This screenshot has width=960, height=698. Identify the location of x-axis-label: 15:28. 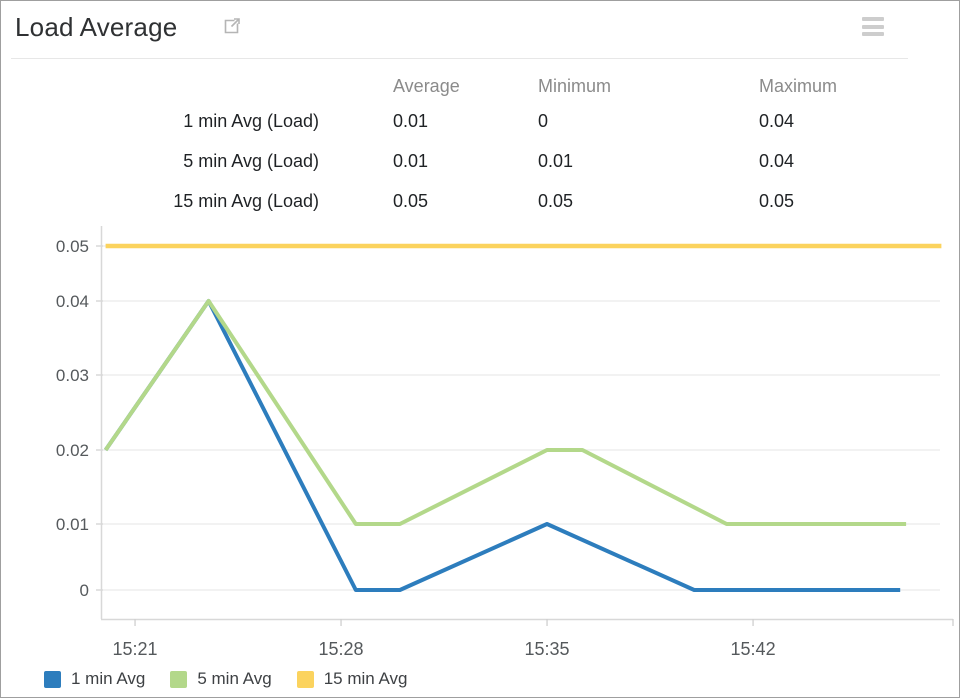
(341, 649).